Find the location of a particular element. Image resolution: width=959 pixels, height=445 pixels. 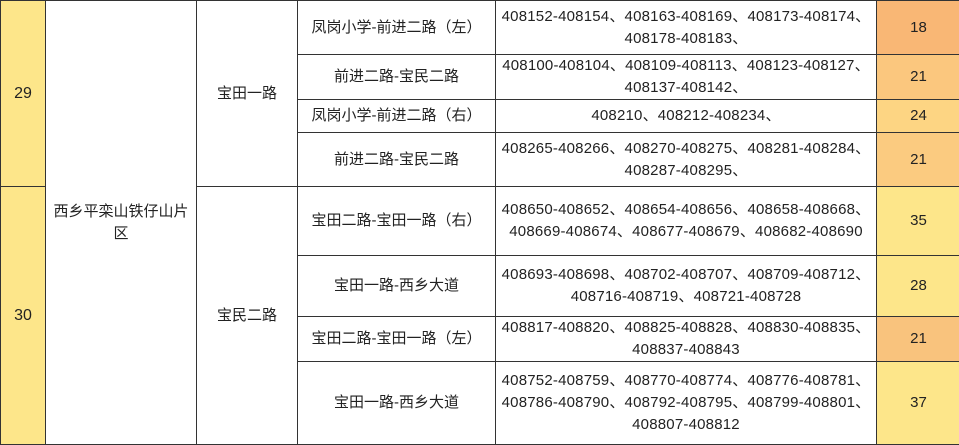

code-ranges: 408210、408212-408234、 is located at coordinates (686, 116).